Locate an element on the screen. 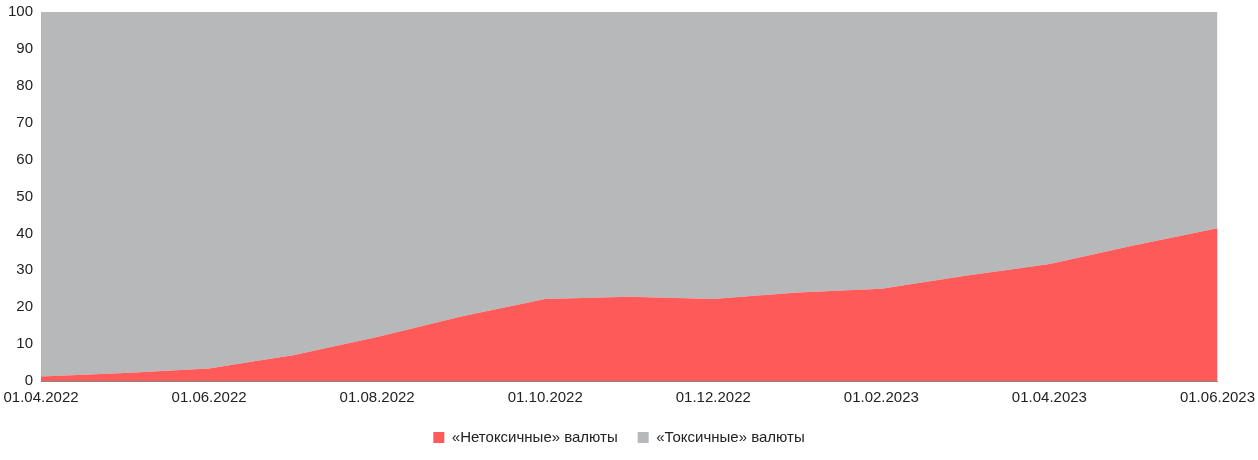  x-tick-label: 01.06.2022 is located at coordinates (209, 397).